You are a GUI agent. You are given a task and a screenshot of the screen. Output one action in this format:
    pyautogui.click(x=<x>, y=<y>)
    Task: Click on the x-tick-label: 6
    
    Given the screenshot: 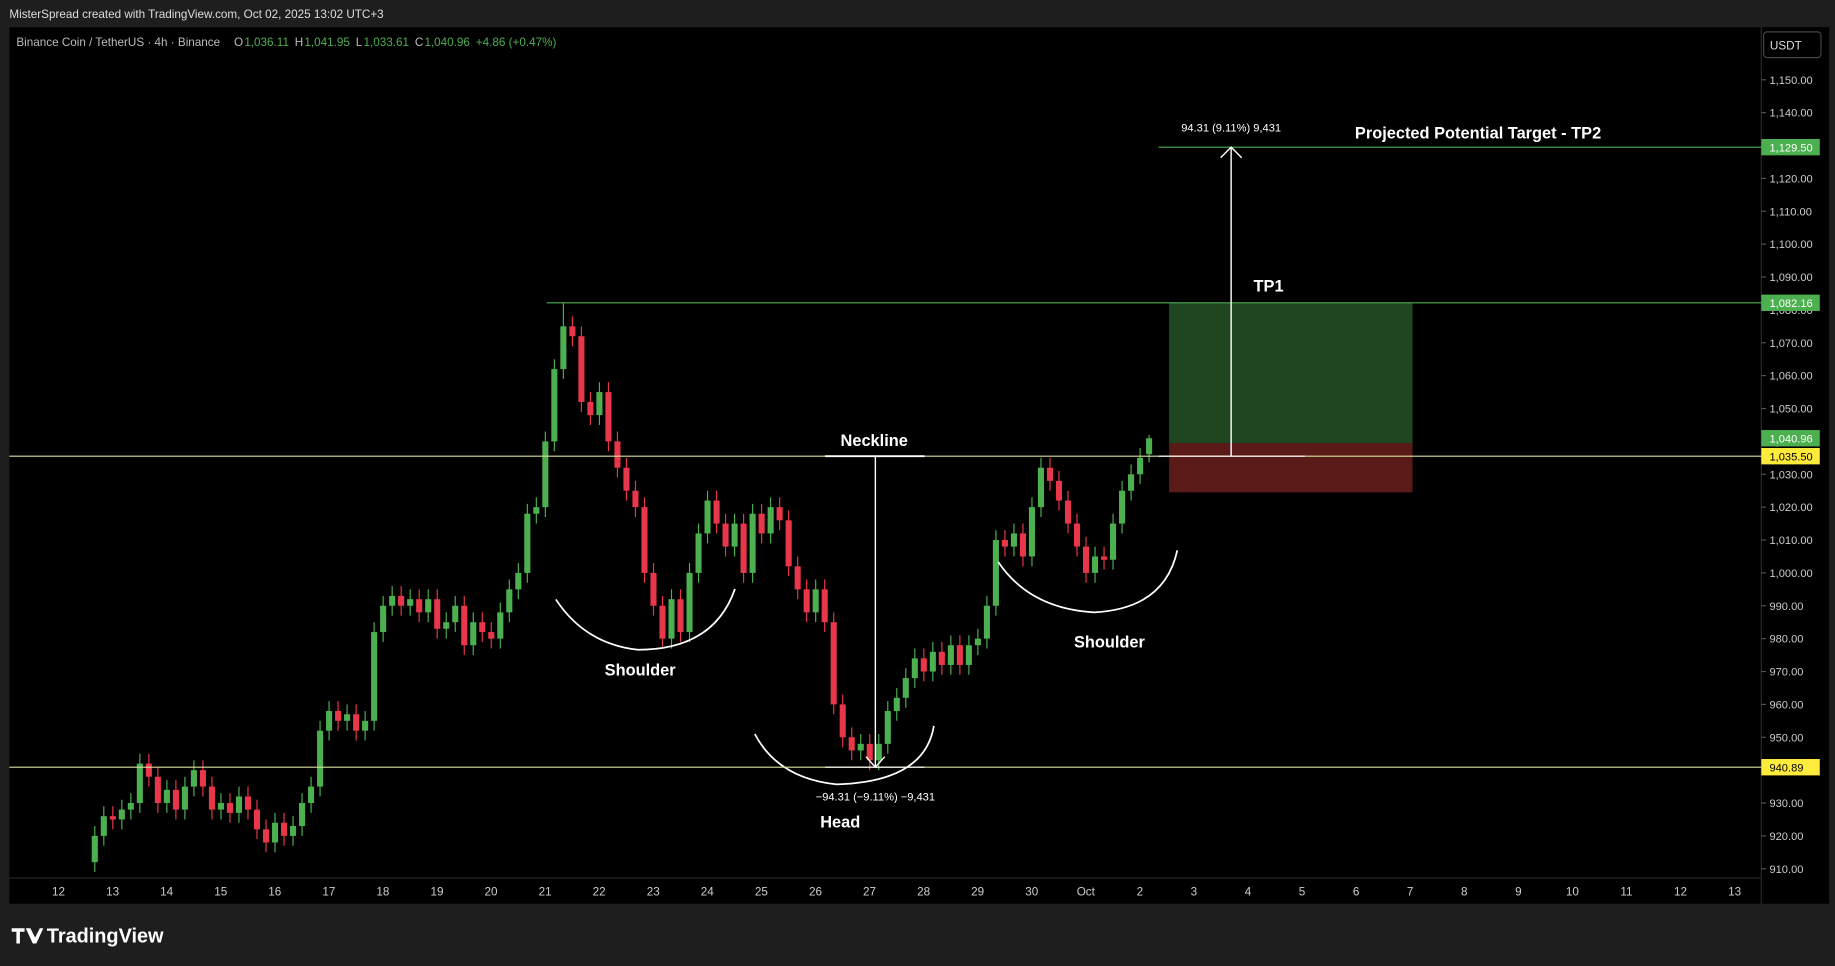 What is the action you would take?
    pyautogui.click(x=1356, y=892)
    